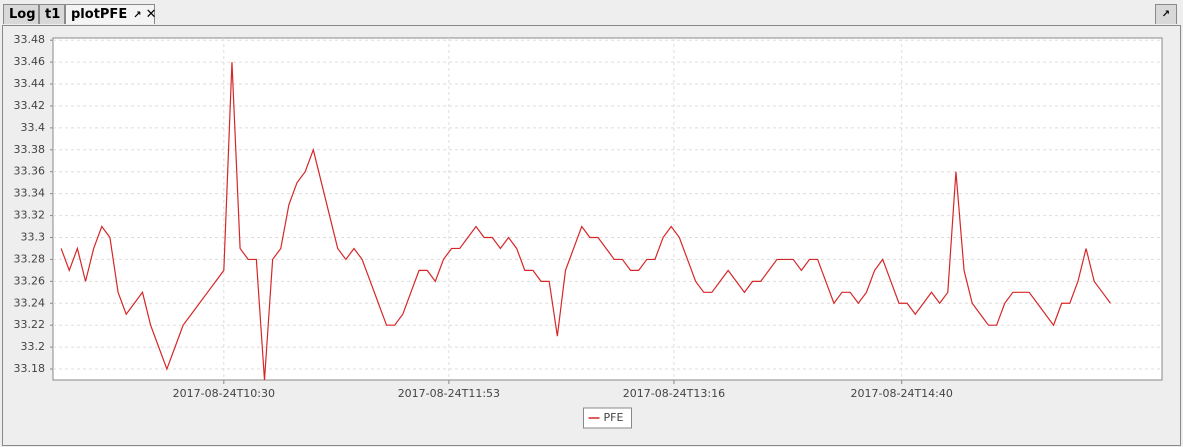 This screenshot has width=1183, height=447. What do you see at coordinates (30, 83) in the screenshot?
I see `y-tick-label: 33.44` at bounding box center [30, 83].